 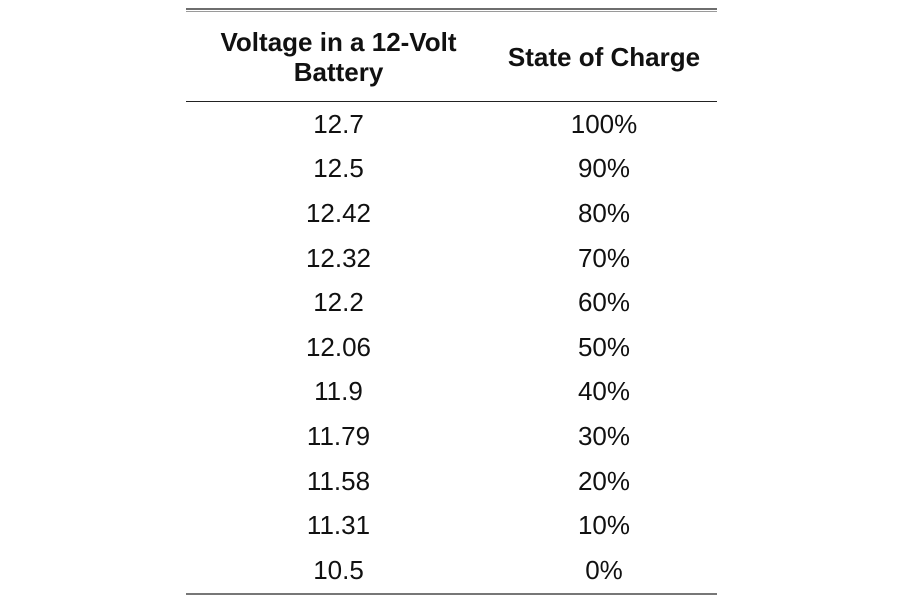 What do you see at coordinates (451, 9) in the screenshot?
I see `top-rule` at bounding box center [451, 9].